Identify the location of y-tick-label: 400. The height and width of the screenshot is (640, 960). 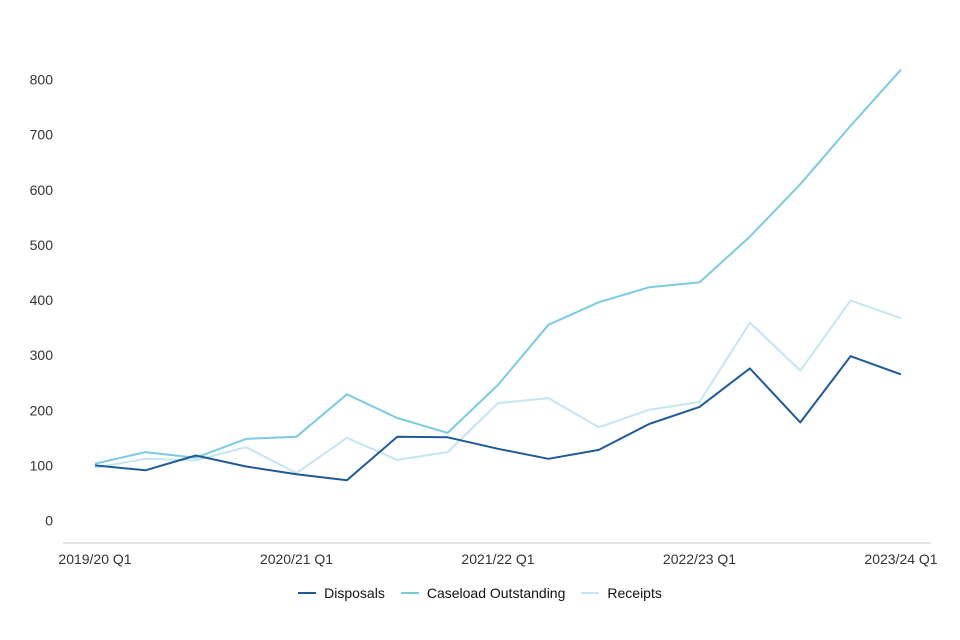
(42, 300).